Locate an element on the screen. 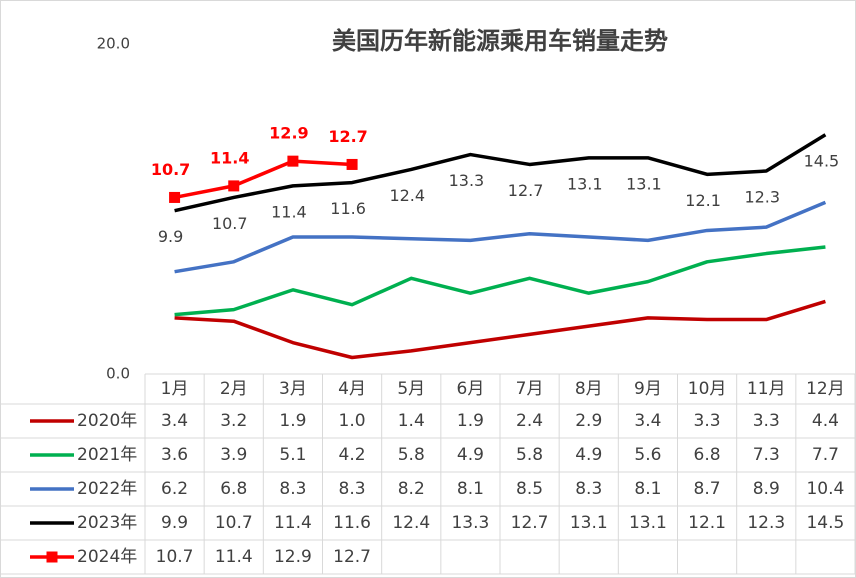 The image size is (856, 578). x-tick-label: 7月 is located at coordinates (530, 389).